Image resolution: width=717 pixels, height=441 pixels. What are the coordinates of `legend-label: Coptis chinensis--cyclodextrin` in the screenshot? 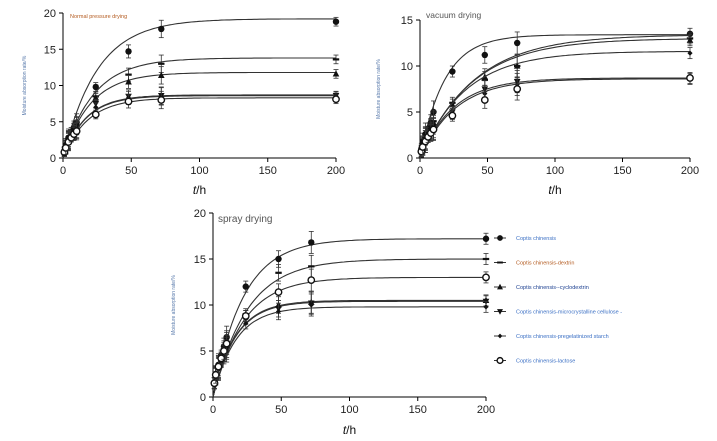 It's located at (552, 288).